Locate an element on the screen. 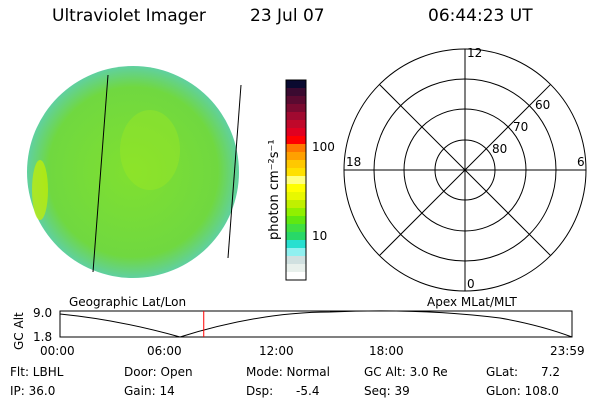  instrument-title: Ultraviolet Imager is located at coordinates (129, 16).